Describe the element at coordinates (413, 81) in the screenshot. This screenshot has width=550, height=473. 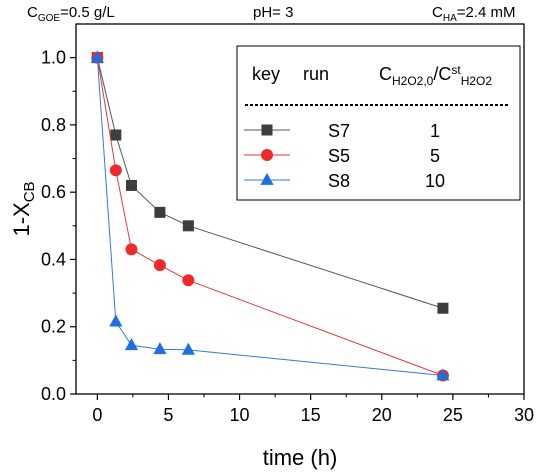
I see `legend-header-c1-sub: H2O2,0` at that location.